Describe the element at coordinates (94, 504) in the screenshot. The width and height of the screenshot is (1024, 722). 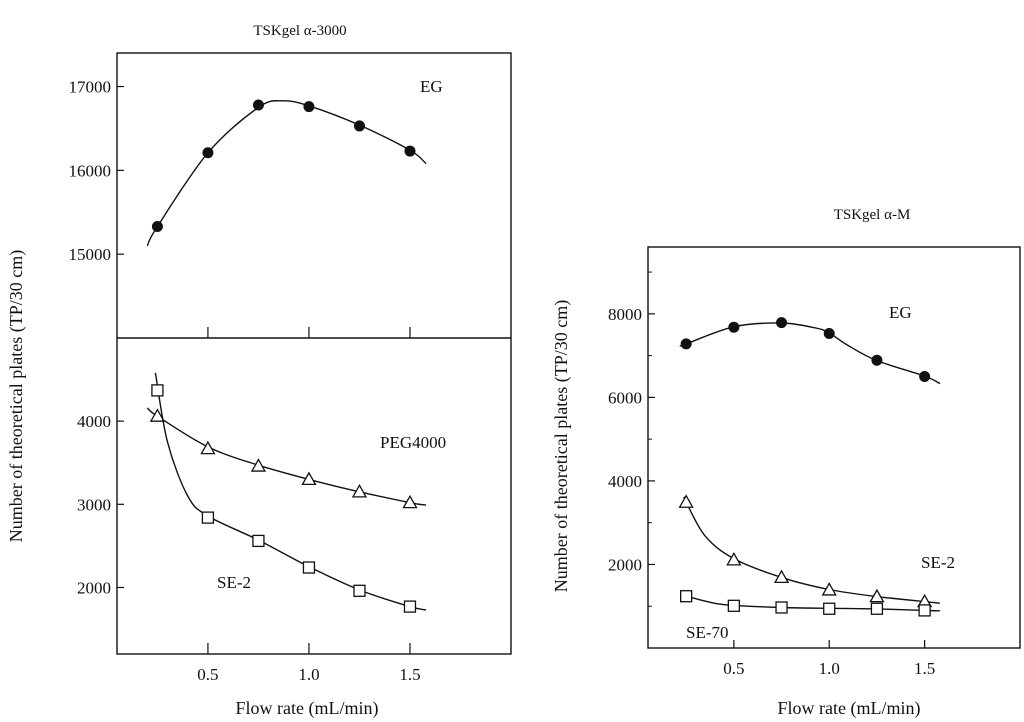
I see `left-lower-y-tick-label: 3000` at that location.